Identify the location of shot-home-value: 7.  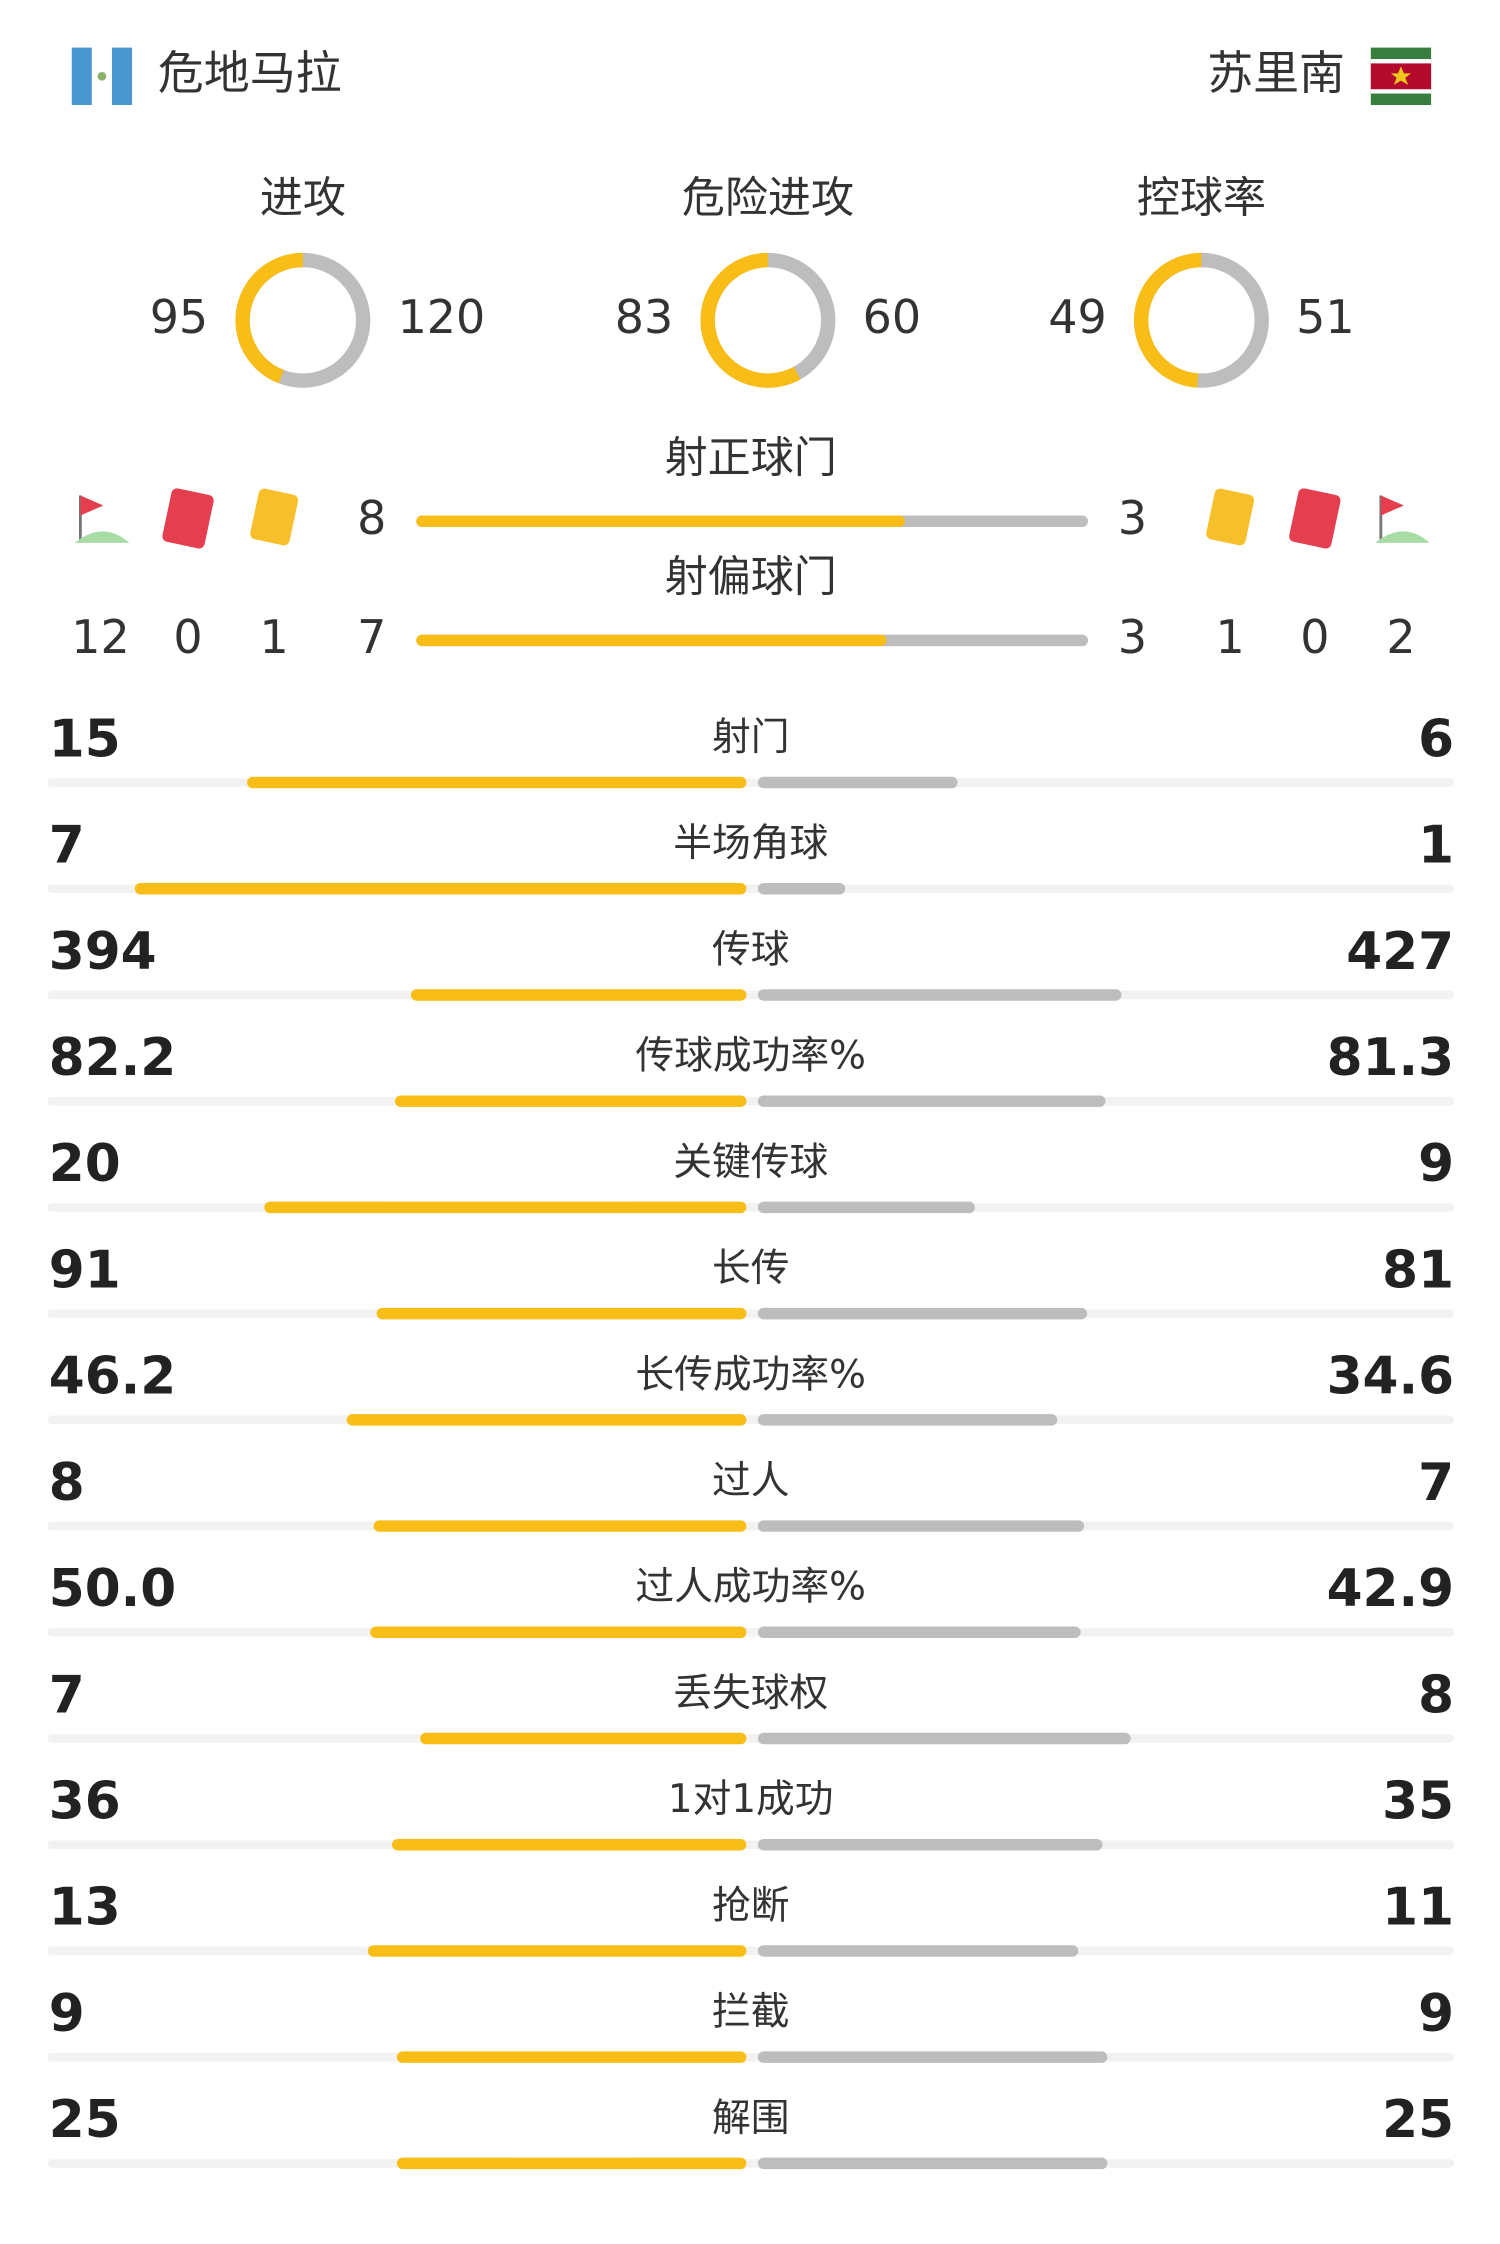
(371, 637).